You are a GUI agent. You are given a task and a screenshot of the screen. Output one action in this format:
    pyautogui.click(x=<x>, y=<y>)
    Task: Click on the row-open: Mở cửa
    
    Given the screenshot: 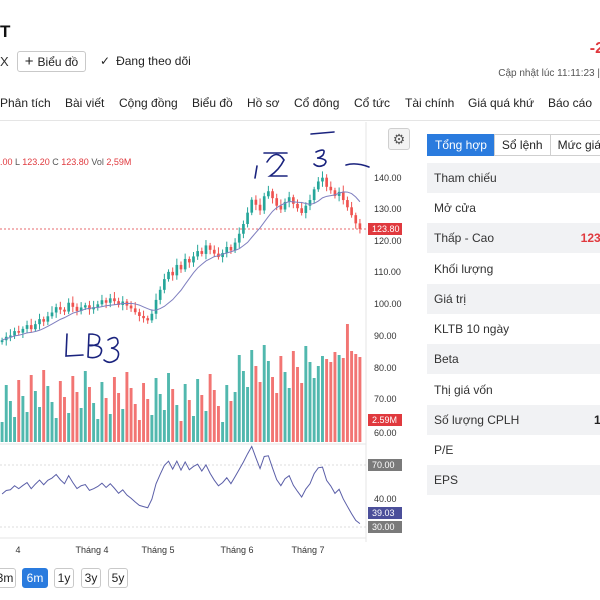 What is the action you would take?
    pyautogui.click(x=513, y=208)
    